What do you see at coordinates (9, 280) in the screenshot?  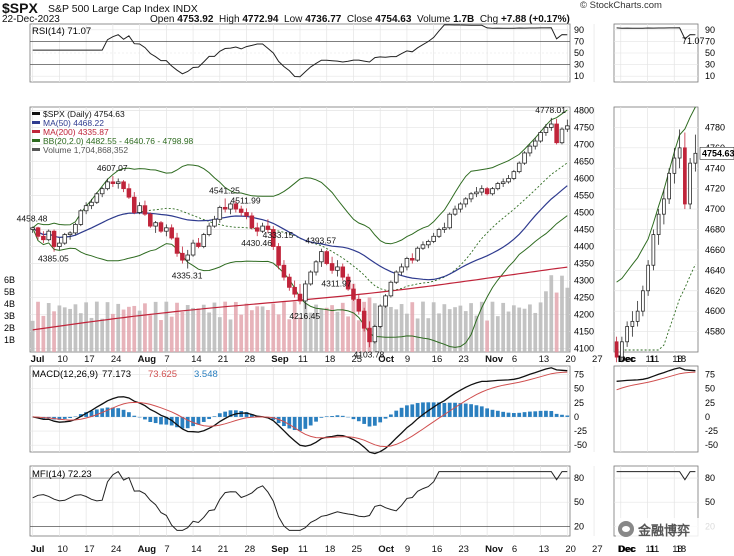 I see `volume-tick-label: 6B` at bounding box center [9, 280].